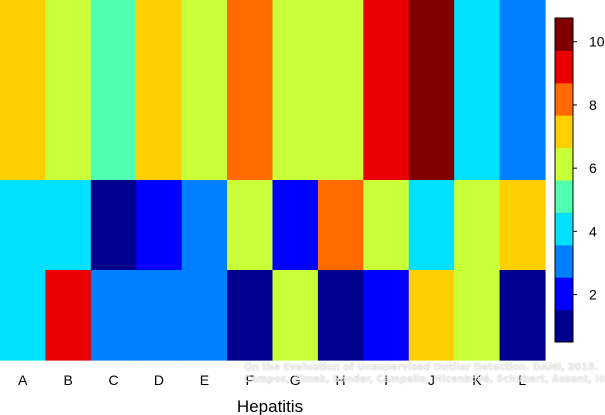  I want to click on colorbar-frame, so click(564, 180).